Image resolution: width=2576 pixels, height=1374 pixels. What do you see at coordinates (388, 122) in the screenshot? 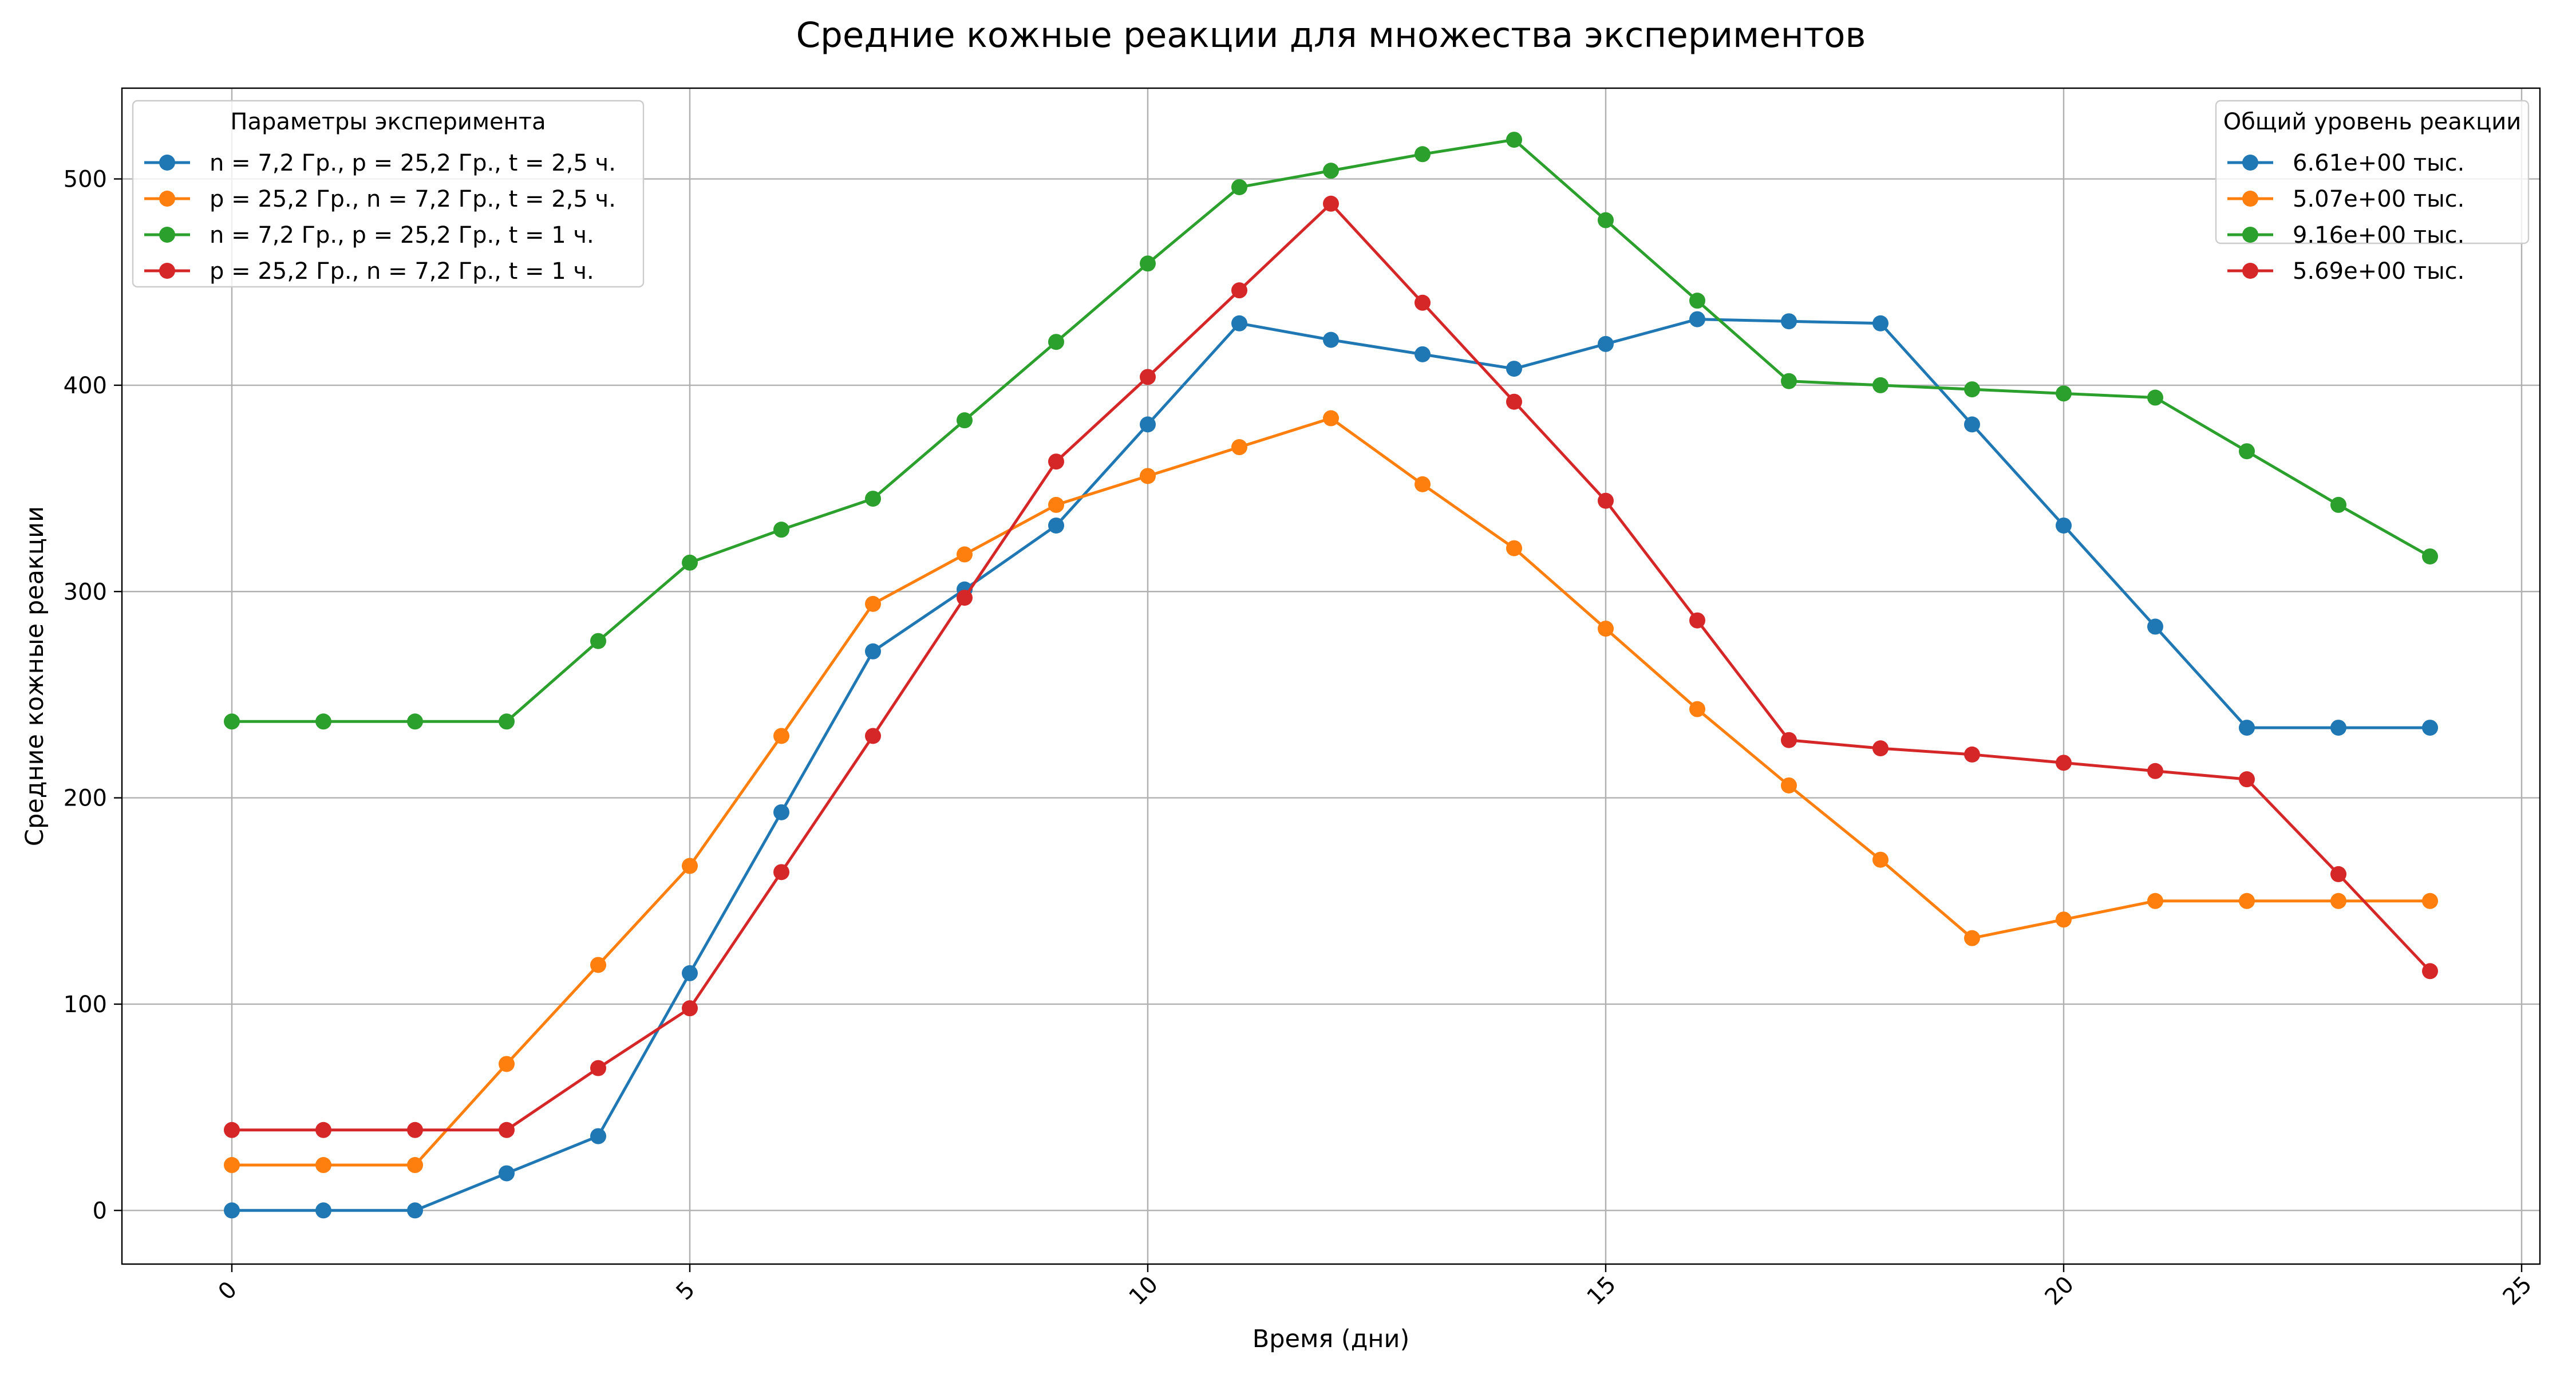
I see `legend-title: Параметры эксперимента` at bounding box center [388, 122].